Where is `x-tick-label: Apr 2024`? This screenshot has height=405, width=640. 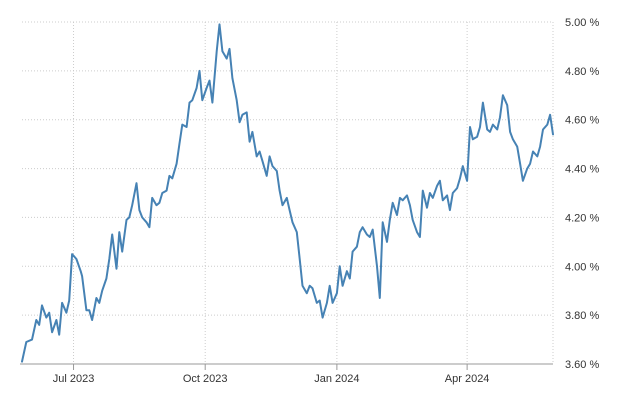
x-tick-label: Apr 2024 is located at coordinates (467, 379).